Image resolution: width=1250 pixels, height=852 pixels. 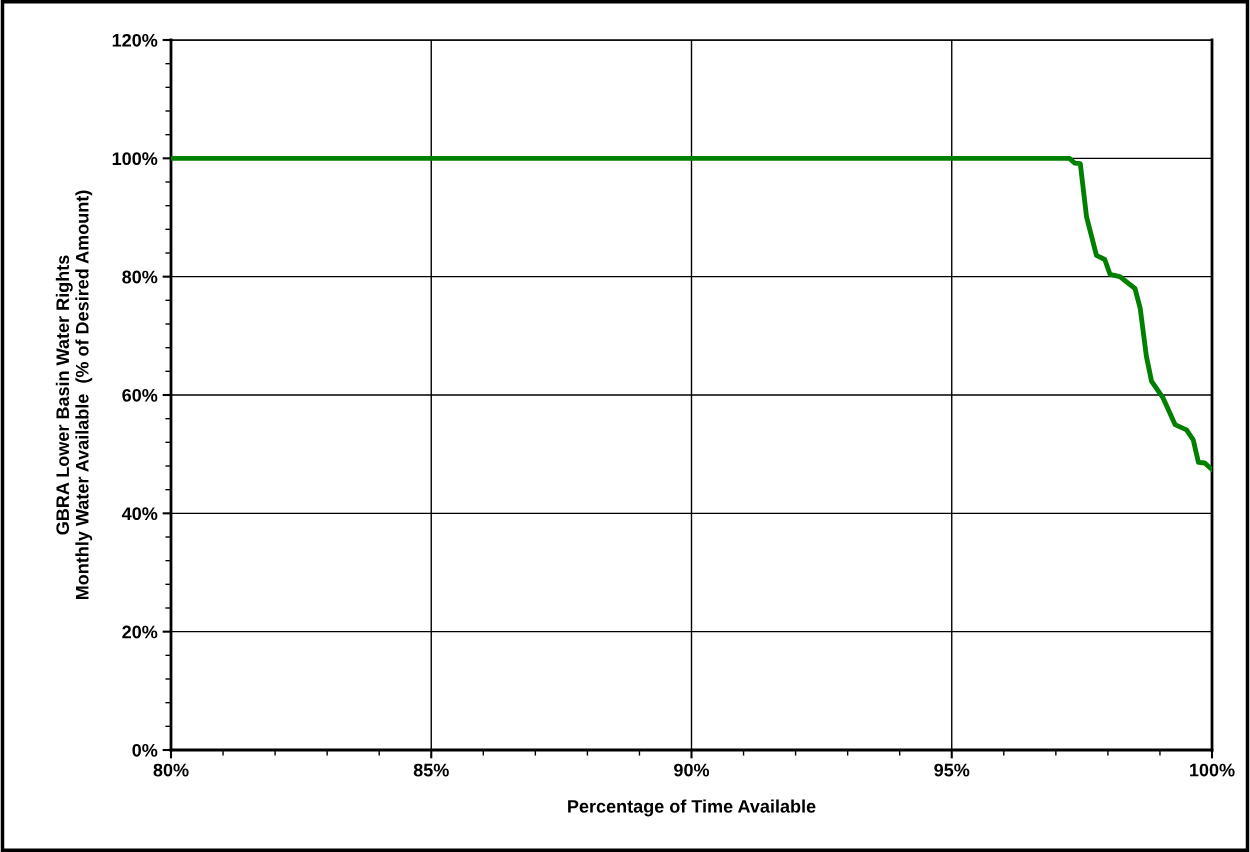 I want to click on y-tick-label: 120%, so click(x=135, y=40).